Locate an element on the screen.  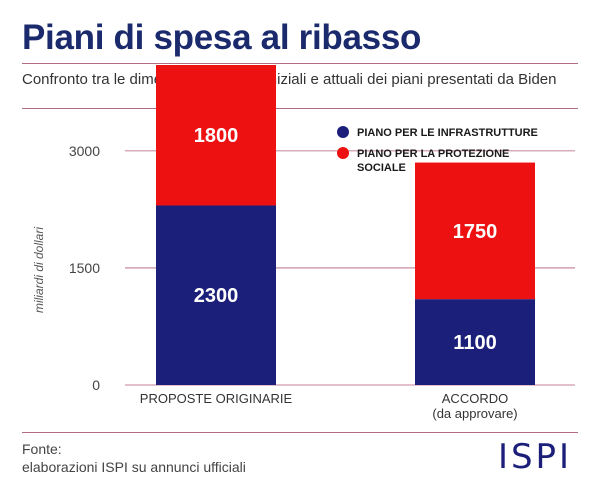
source-label: Fonte: is located at coordinates (42, 449).